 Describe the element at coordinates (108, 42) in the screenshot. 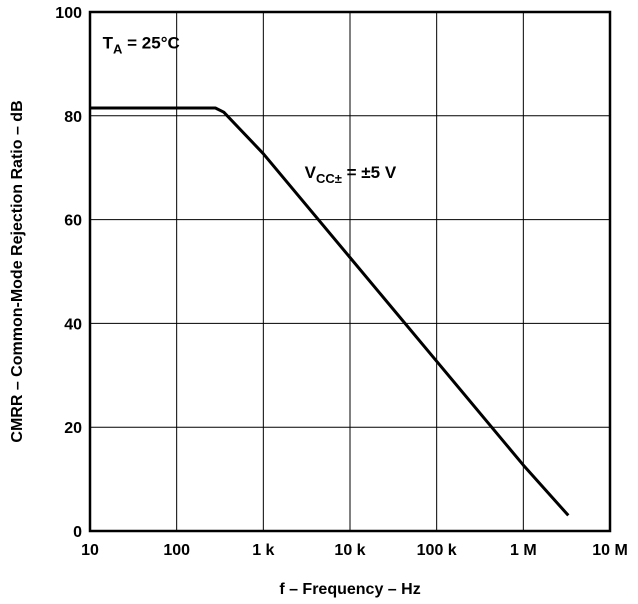

I see `ta-main: T` at that location.